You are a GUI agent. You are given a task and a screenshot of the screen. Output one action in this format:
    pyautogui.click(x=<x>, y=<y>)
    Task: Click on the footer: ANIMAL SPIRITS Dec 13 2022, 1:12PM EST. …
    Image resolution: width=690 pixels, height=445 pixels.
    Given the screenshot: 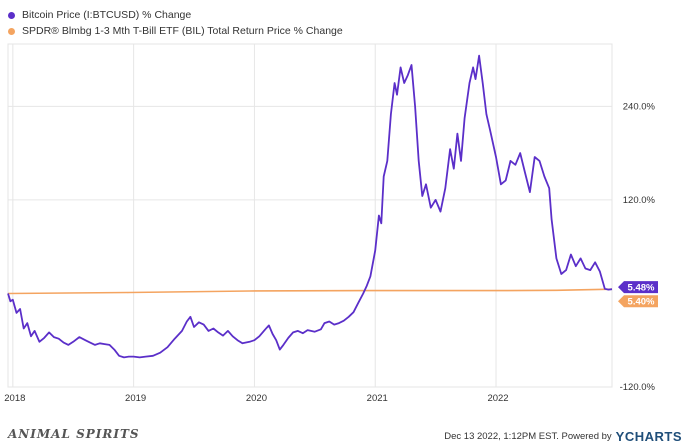 What is the action you would take?
    pyautogui.click(x=345, y=435)
    